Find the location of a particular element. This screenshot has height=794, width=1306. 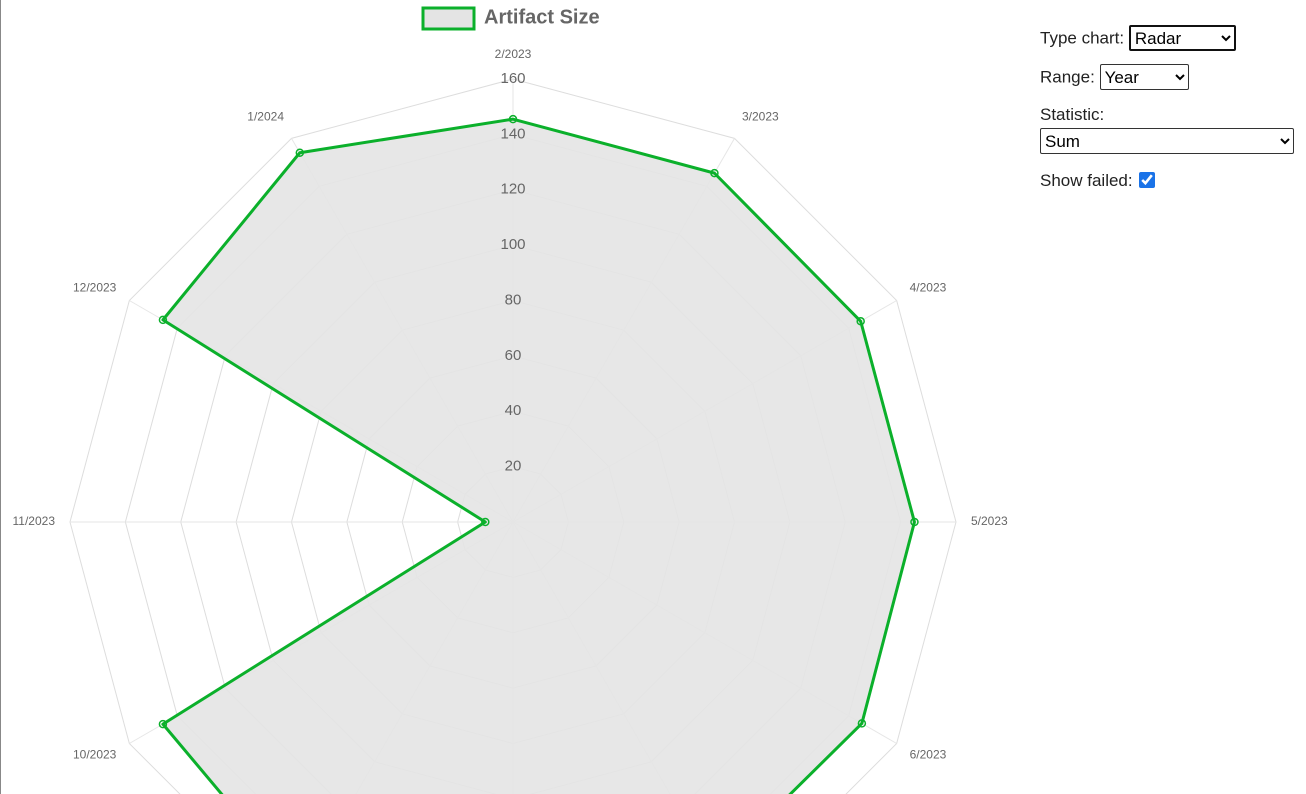

category-label: 11/2023 is located at coordinates (34, 521).